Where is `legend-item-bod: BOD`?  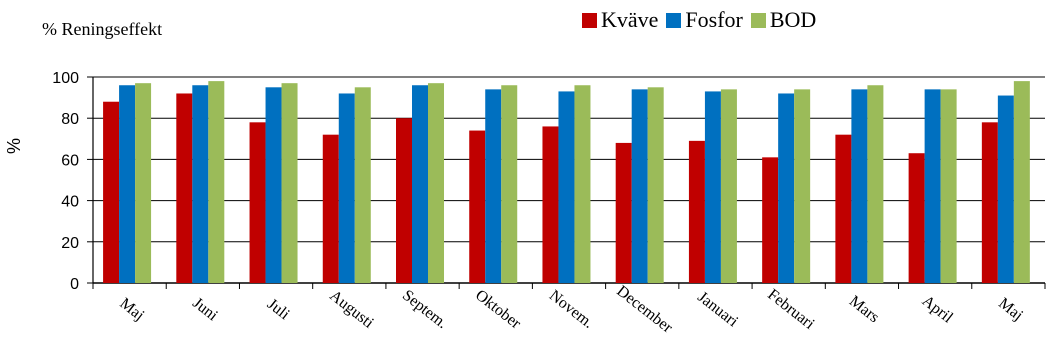
legend-item-bod: BOD is located at coordinates (783, 19).